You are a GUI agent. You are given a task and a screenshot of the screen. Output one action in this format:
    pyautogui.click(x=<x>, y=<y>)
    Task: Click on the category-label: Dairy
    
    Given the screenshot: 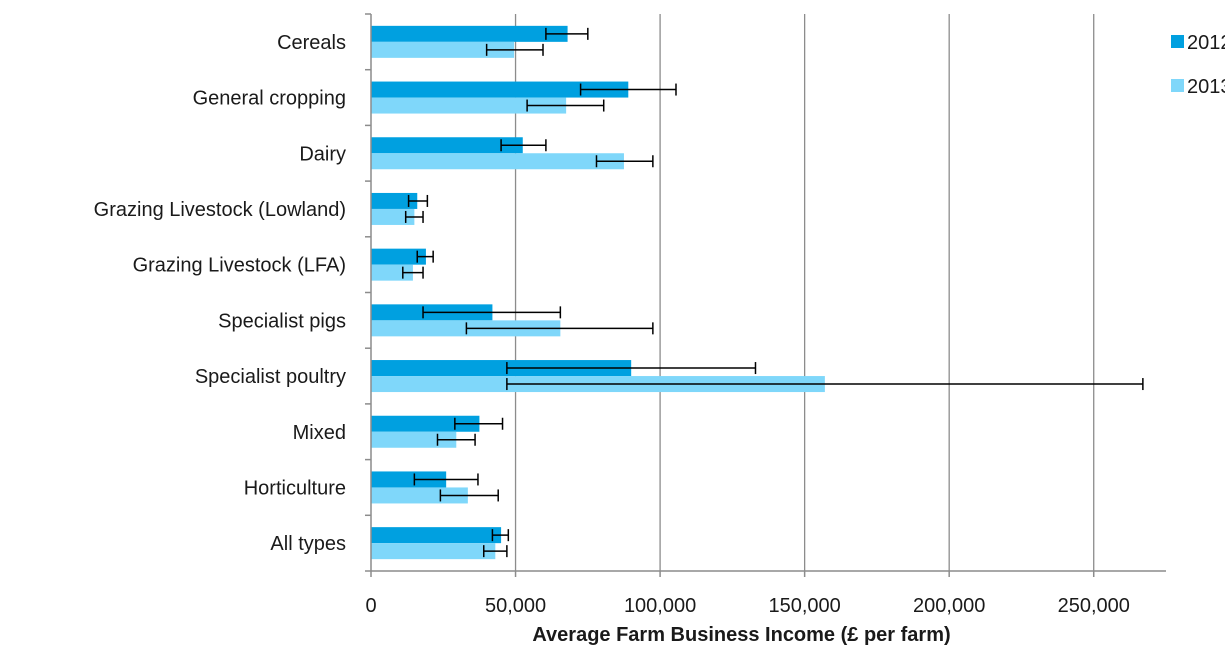 What is the action you would take?
    pyautogui.click(x=322, y=154)
    